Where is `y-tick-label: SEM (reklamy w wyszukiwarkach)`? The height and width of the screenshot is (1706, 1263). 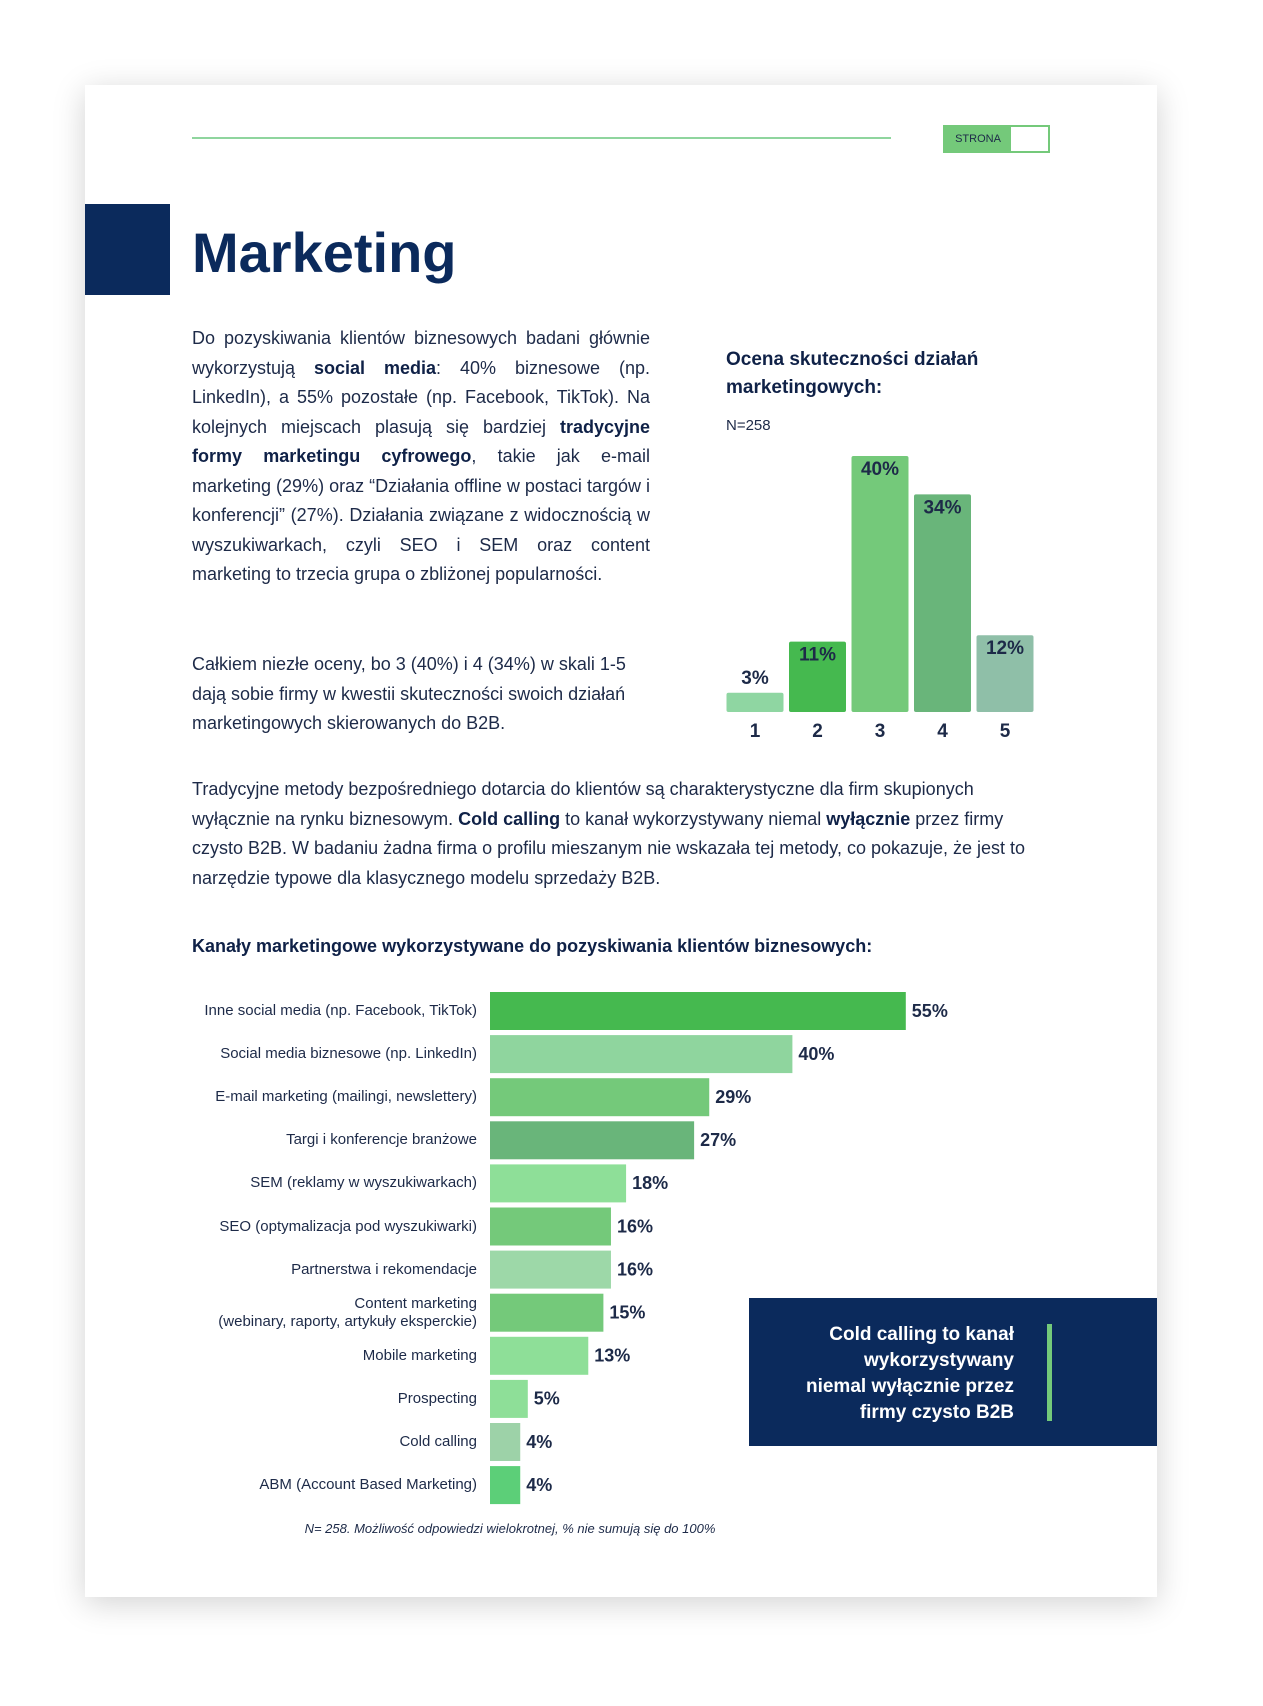 y-tick-label: SEM (reklamy w wyszukiwarkach) is located at coordinates (363, 1183).